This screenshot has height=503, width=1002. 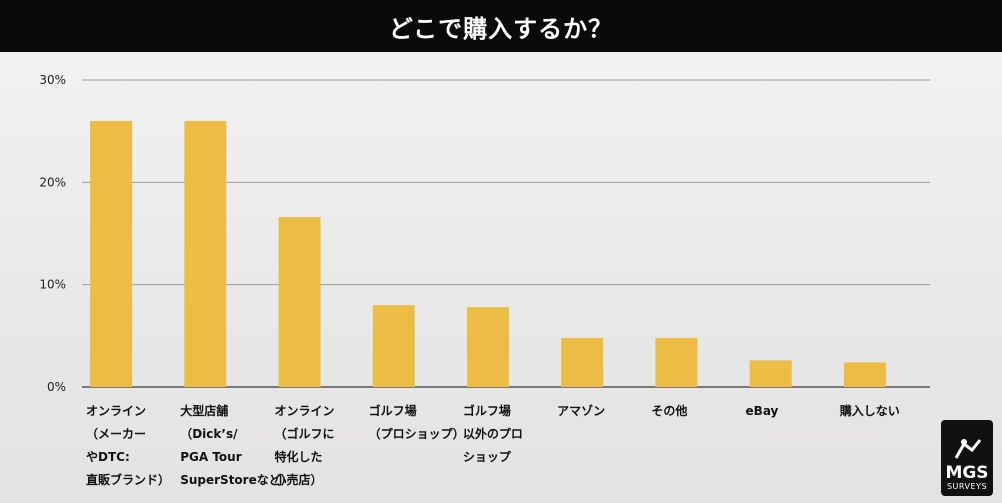 I want to click on x-tick-label: 購入しない, so click(x=869, y=411).